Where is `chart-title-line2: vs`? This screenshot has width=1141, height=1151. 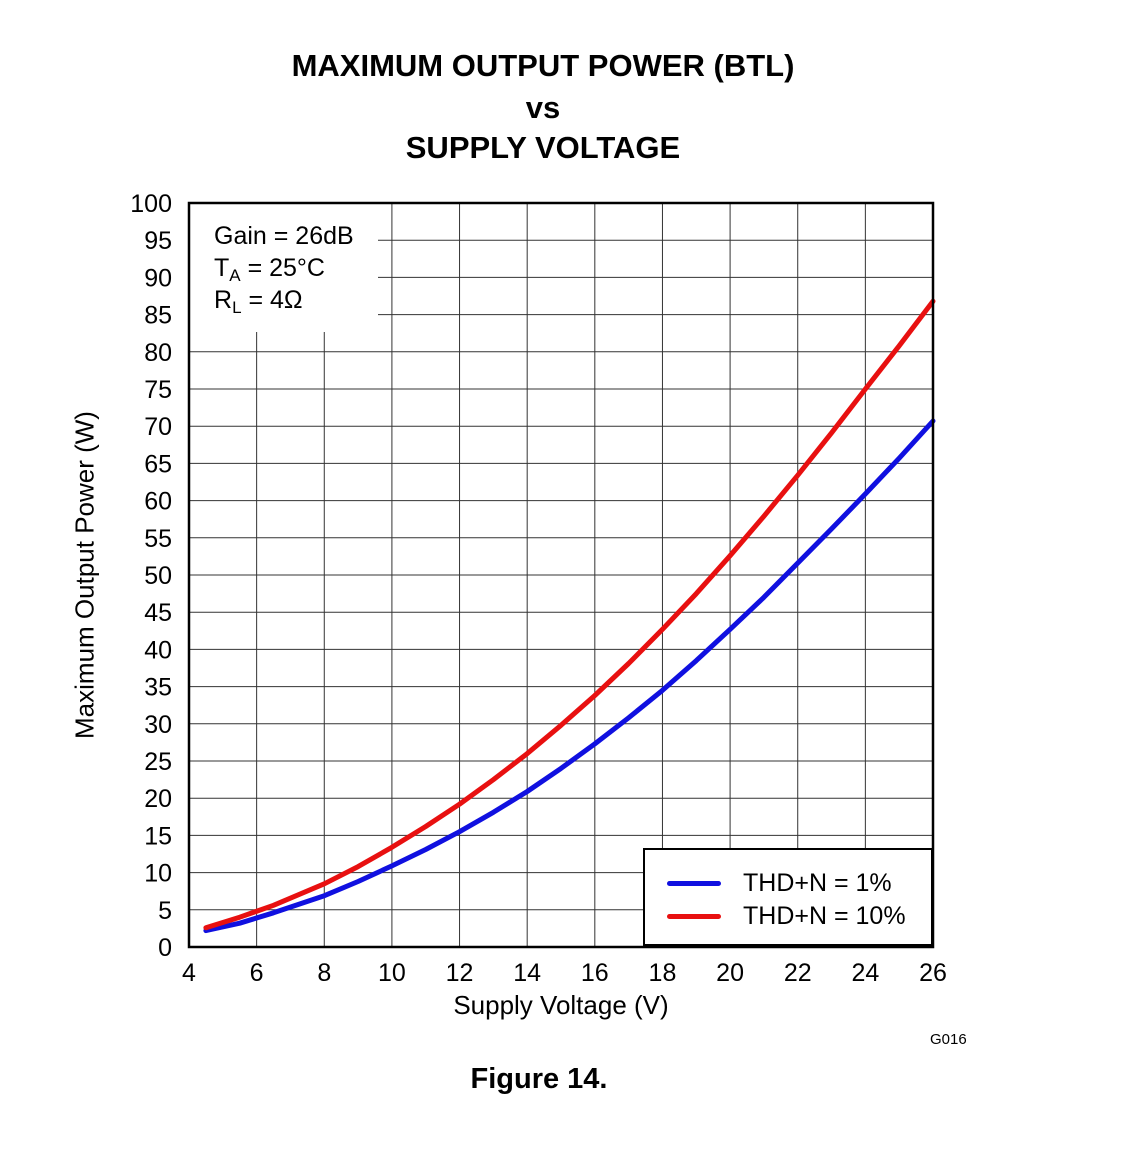 chart-title-line2: vs is located at coordinates (543, 107).